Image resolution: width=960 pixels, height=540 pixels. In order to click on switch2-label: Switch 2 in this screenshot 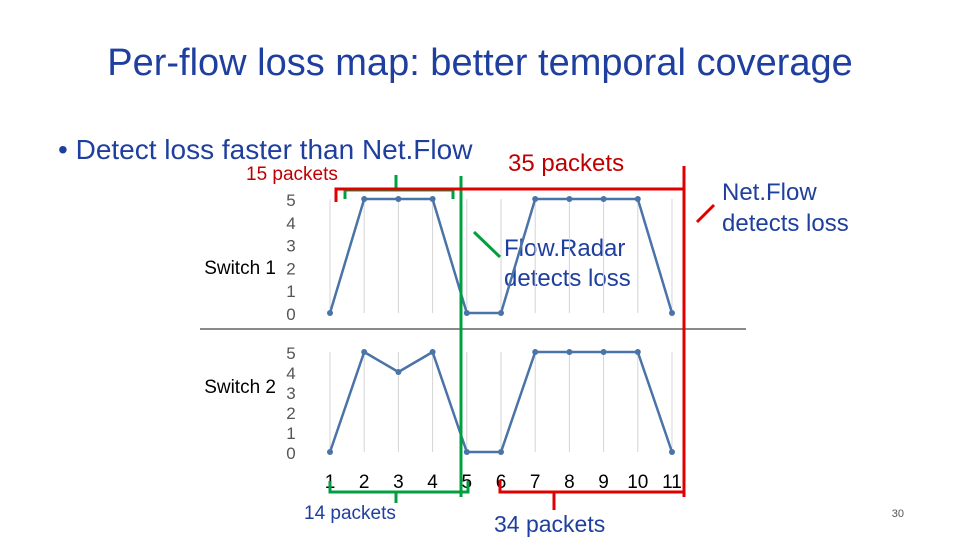, I will do `click(240, 387)`.